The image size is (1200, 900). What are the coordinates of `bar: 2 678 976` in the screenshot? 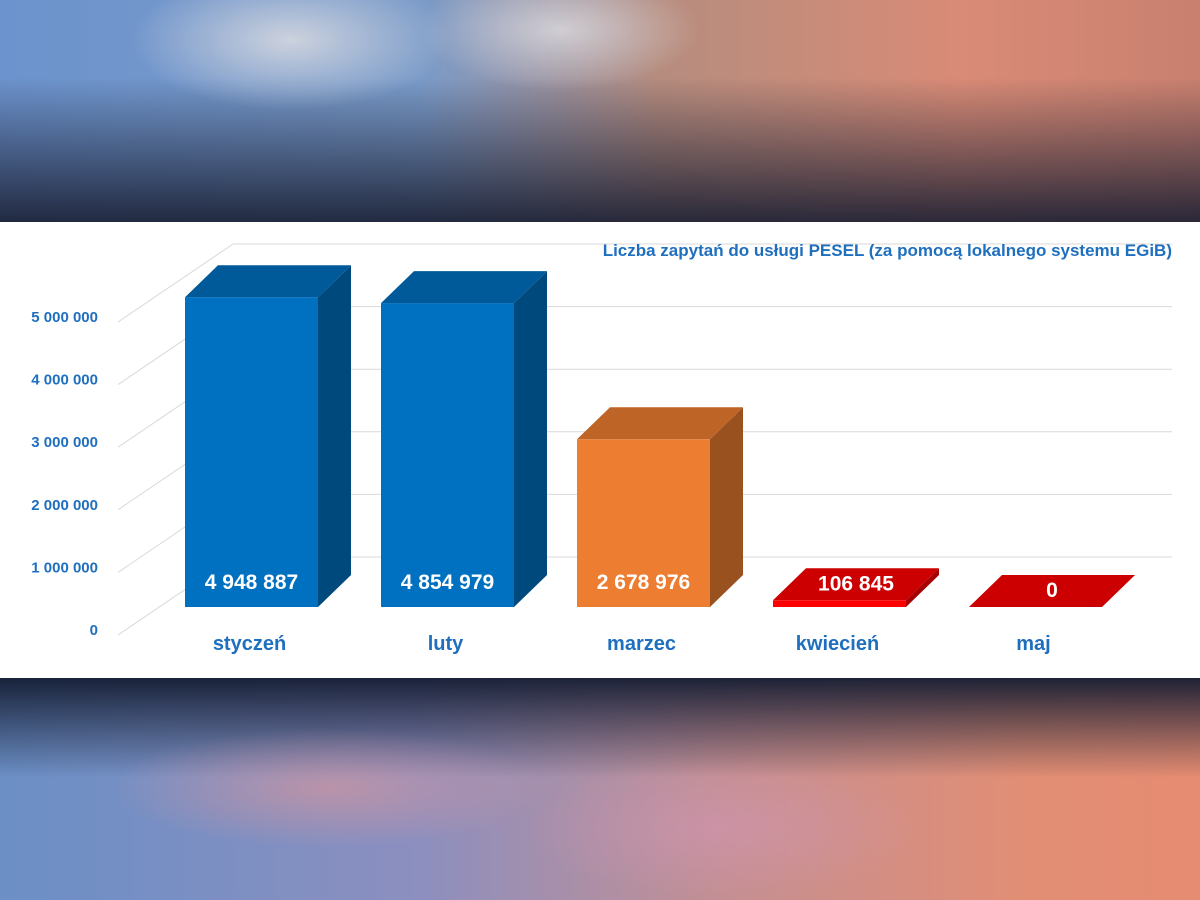 It's located at (660, 507).